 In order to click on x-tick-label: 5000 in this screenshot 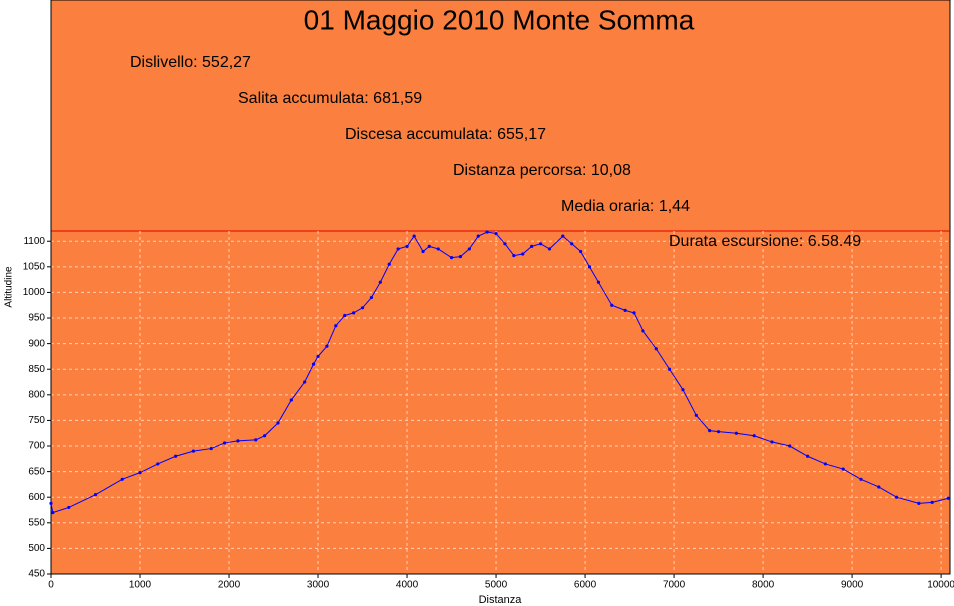, I will do `click(496, 585)`.